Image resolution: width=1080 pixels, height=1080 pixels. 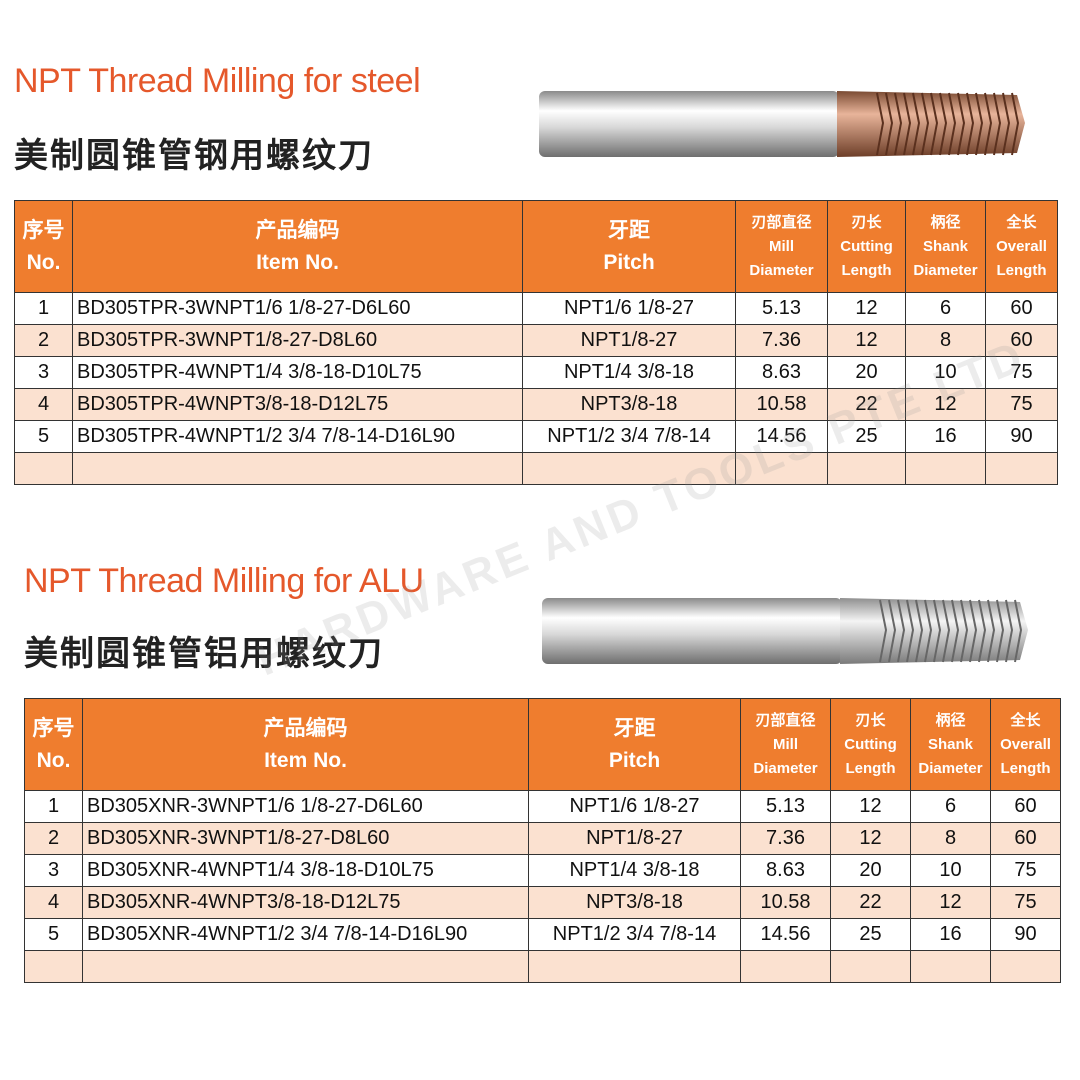 What do you see at coordinates (945, 246) in the screenshot?
I see `header-text: Shank` at bounding box center [945, 246].